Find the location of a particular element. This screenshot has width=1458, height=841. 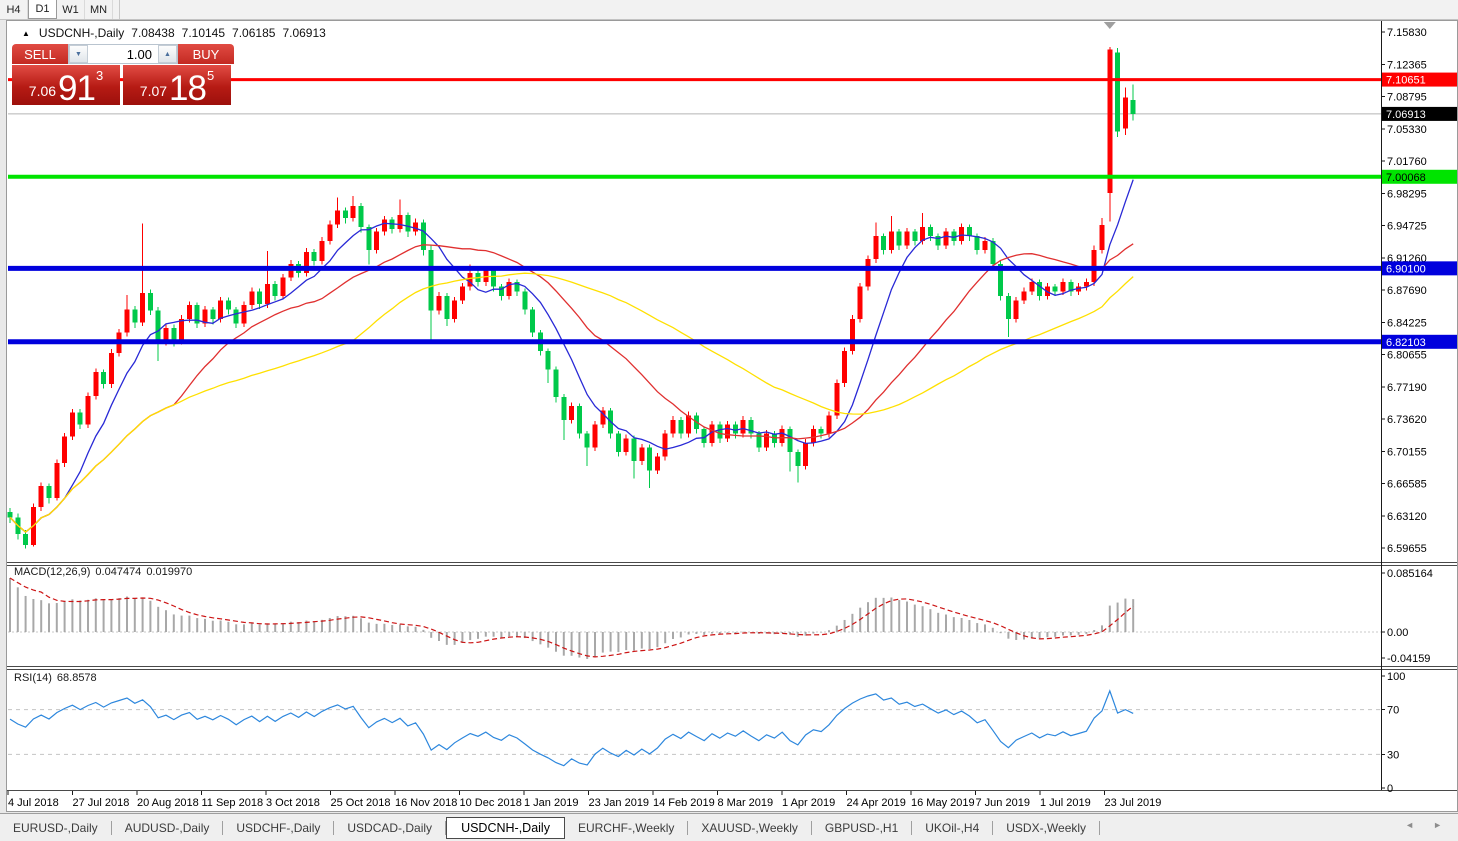

date-axis-label: 3 Oct 2018 is located at coordinates (293, 803).